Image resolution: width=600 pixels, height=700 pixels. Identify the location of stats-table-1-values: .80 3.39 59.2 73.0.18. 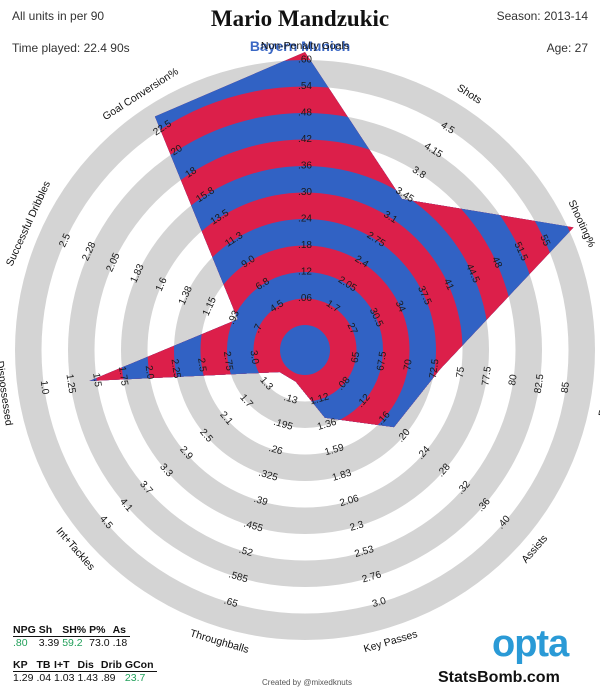
(71, 643).